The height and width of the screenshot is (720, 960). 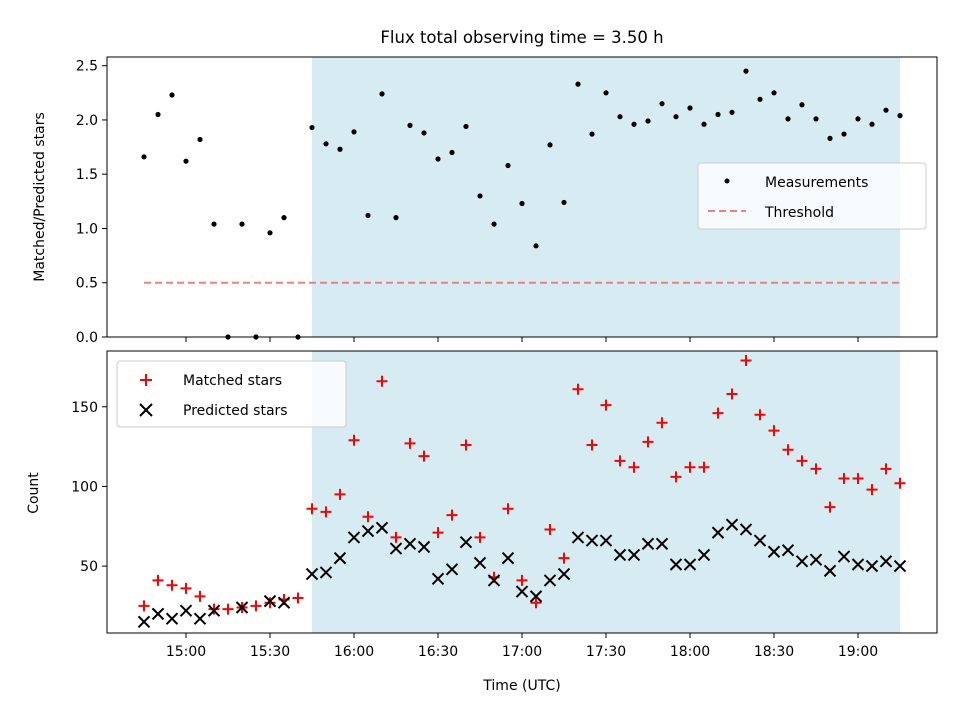 I want to click on legend-label-matched: Matched stars, so click(x=232, y=381).